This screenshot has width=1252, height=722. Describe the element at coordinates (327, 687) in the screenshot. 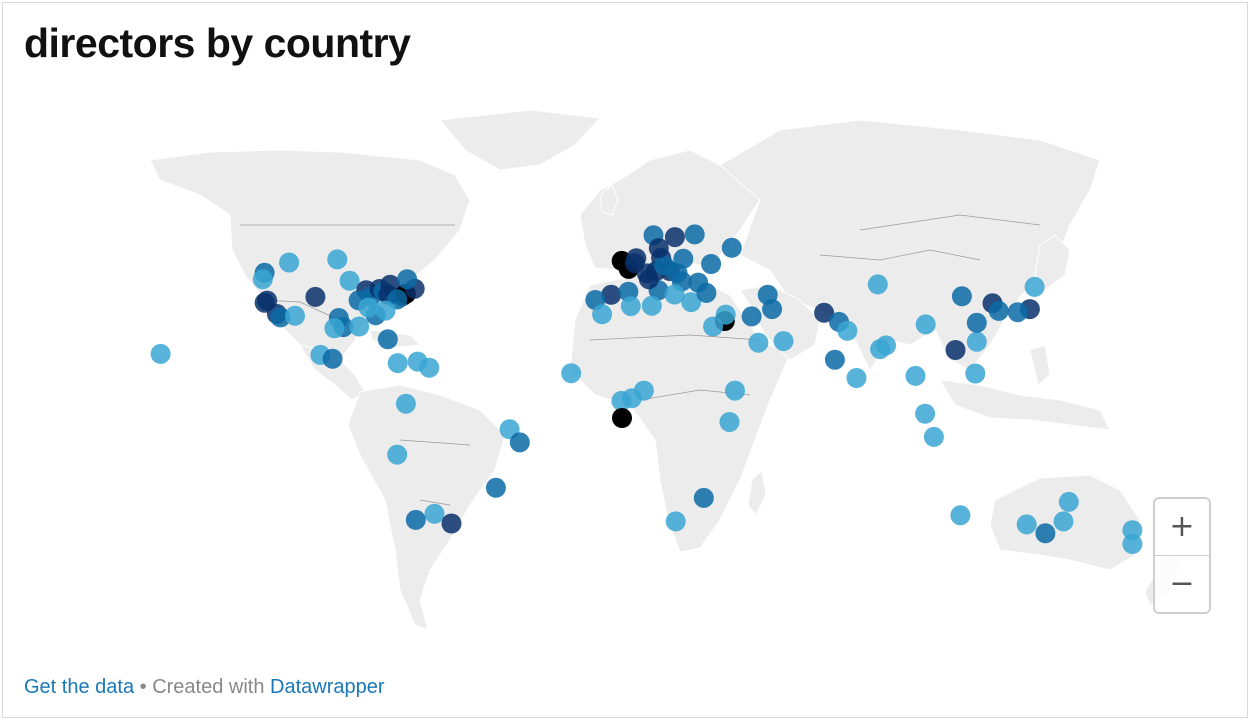

I see `datawrapper-link: Datawrapper` at that location.